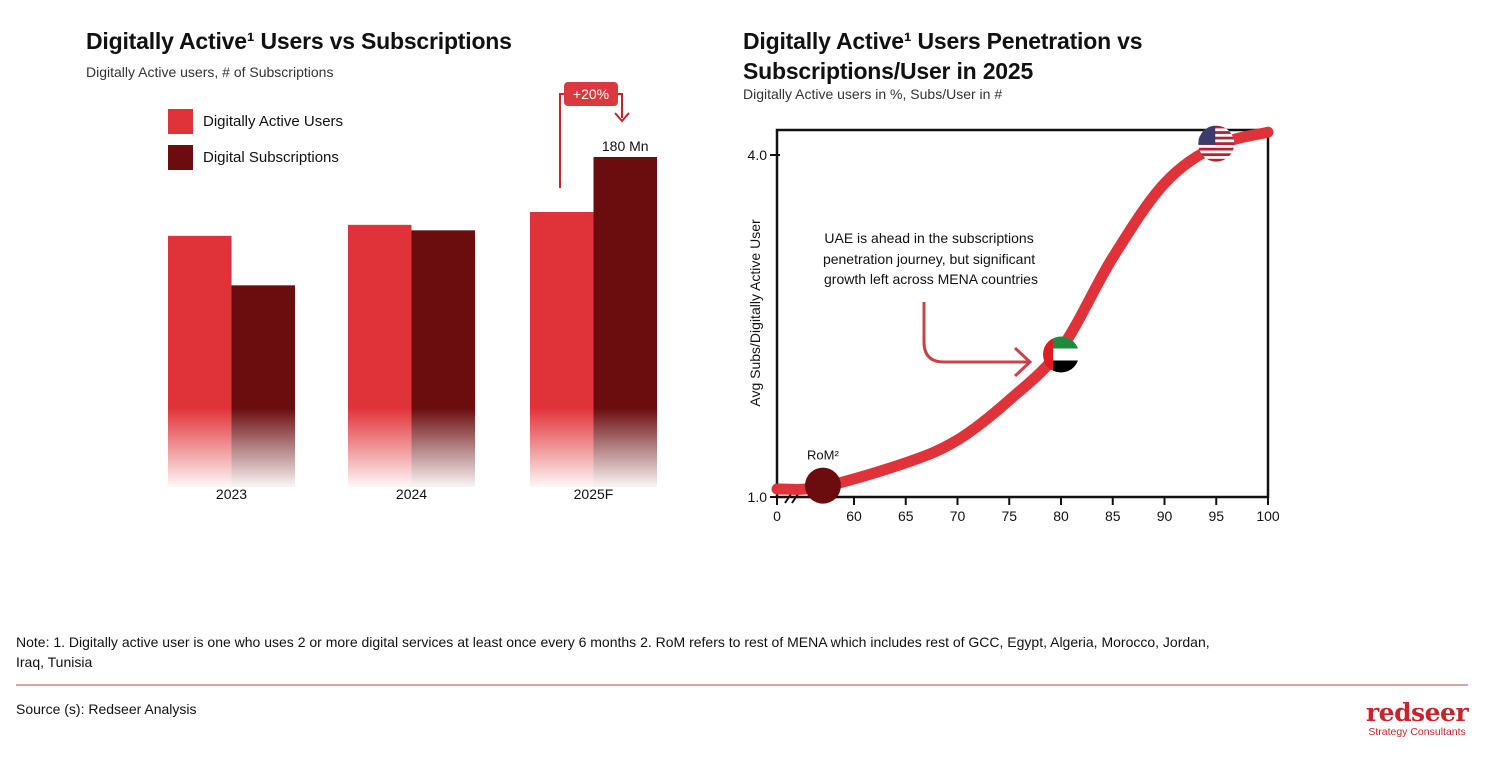 The width and height of the screenshot is (1492, 763). I want to click on growth-badge, so click(591, 94).